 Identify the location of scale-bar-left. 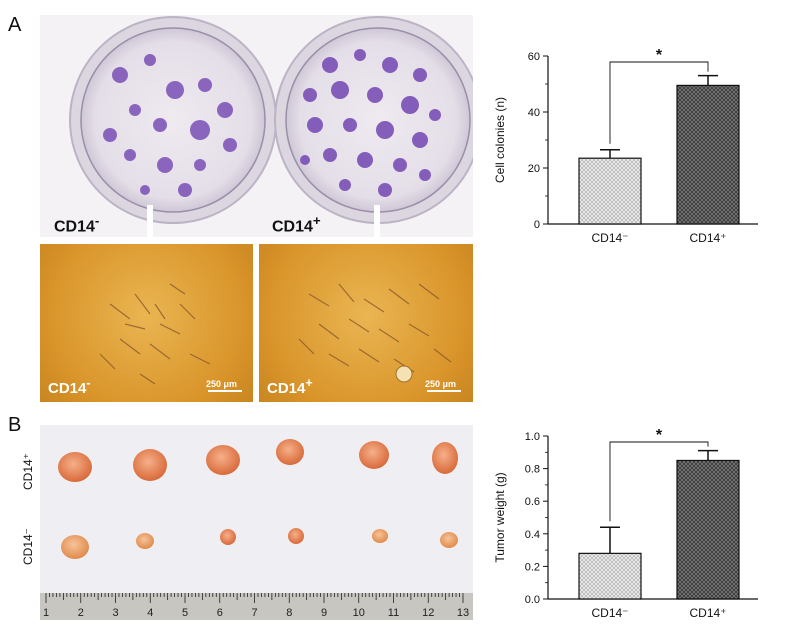
(225, 391).